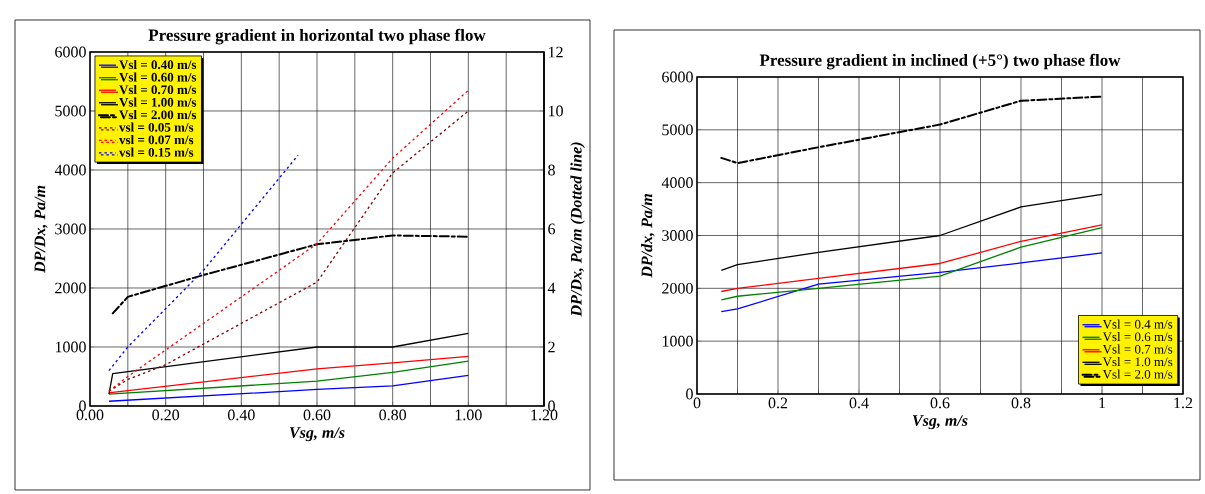 The width and height of the screenshot is (1205, 494). Describe the element at coordinates (577, 229) in the screenshot. I see `y2-axis-title: DP/Dx, Pa/m (Dotted line)` at that location.